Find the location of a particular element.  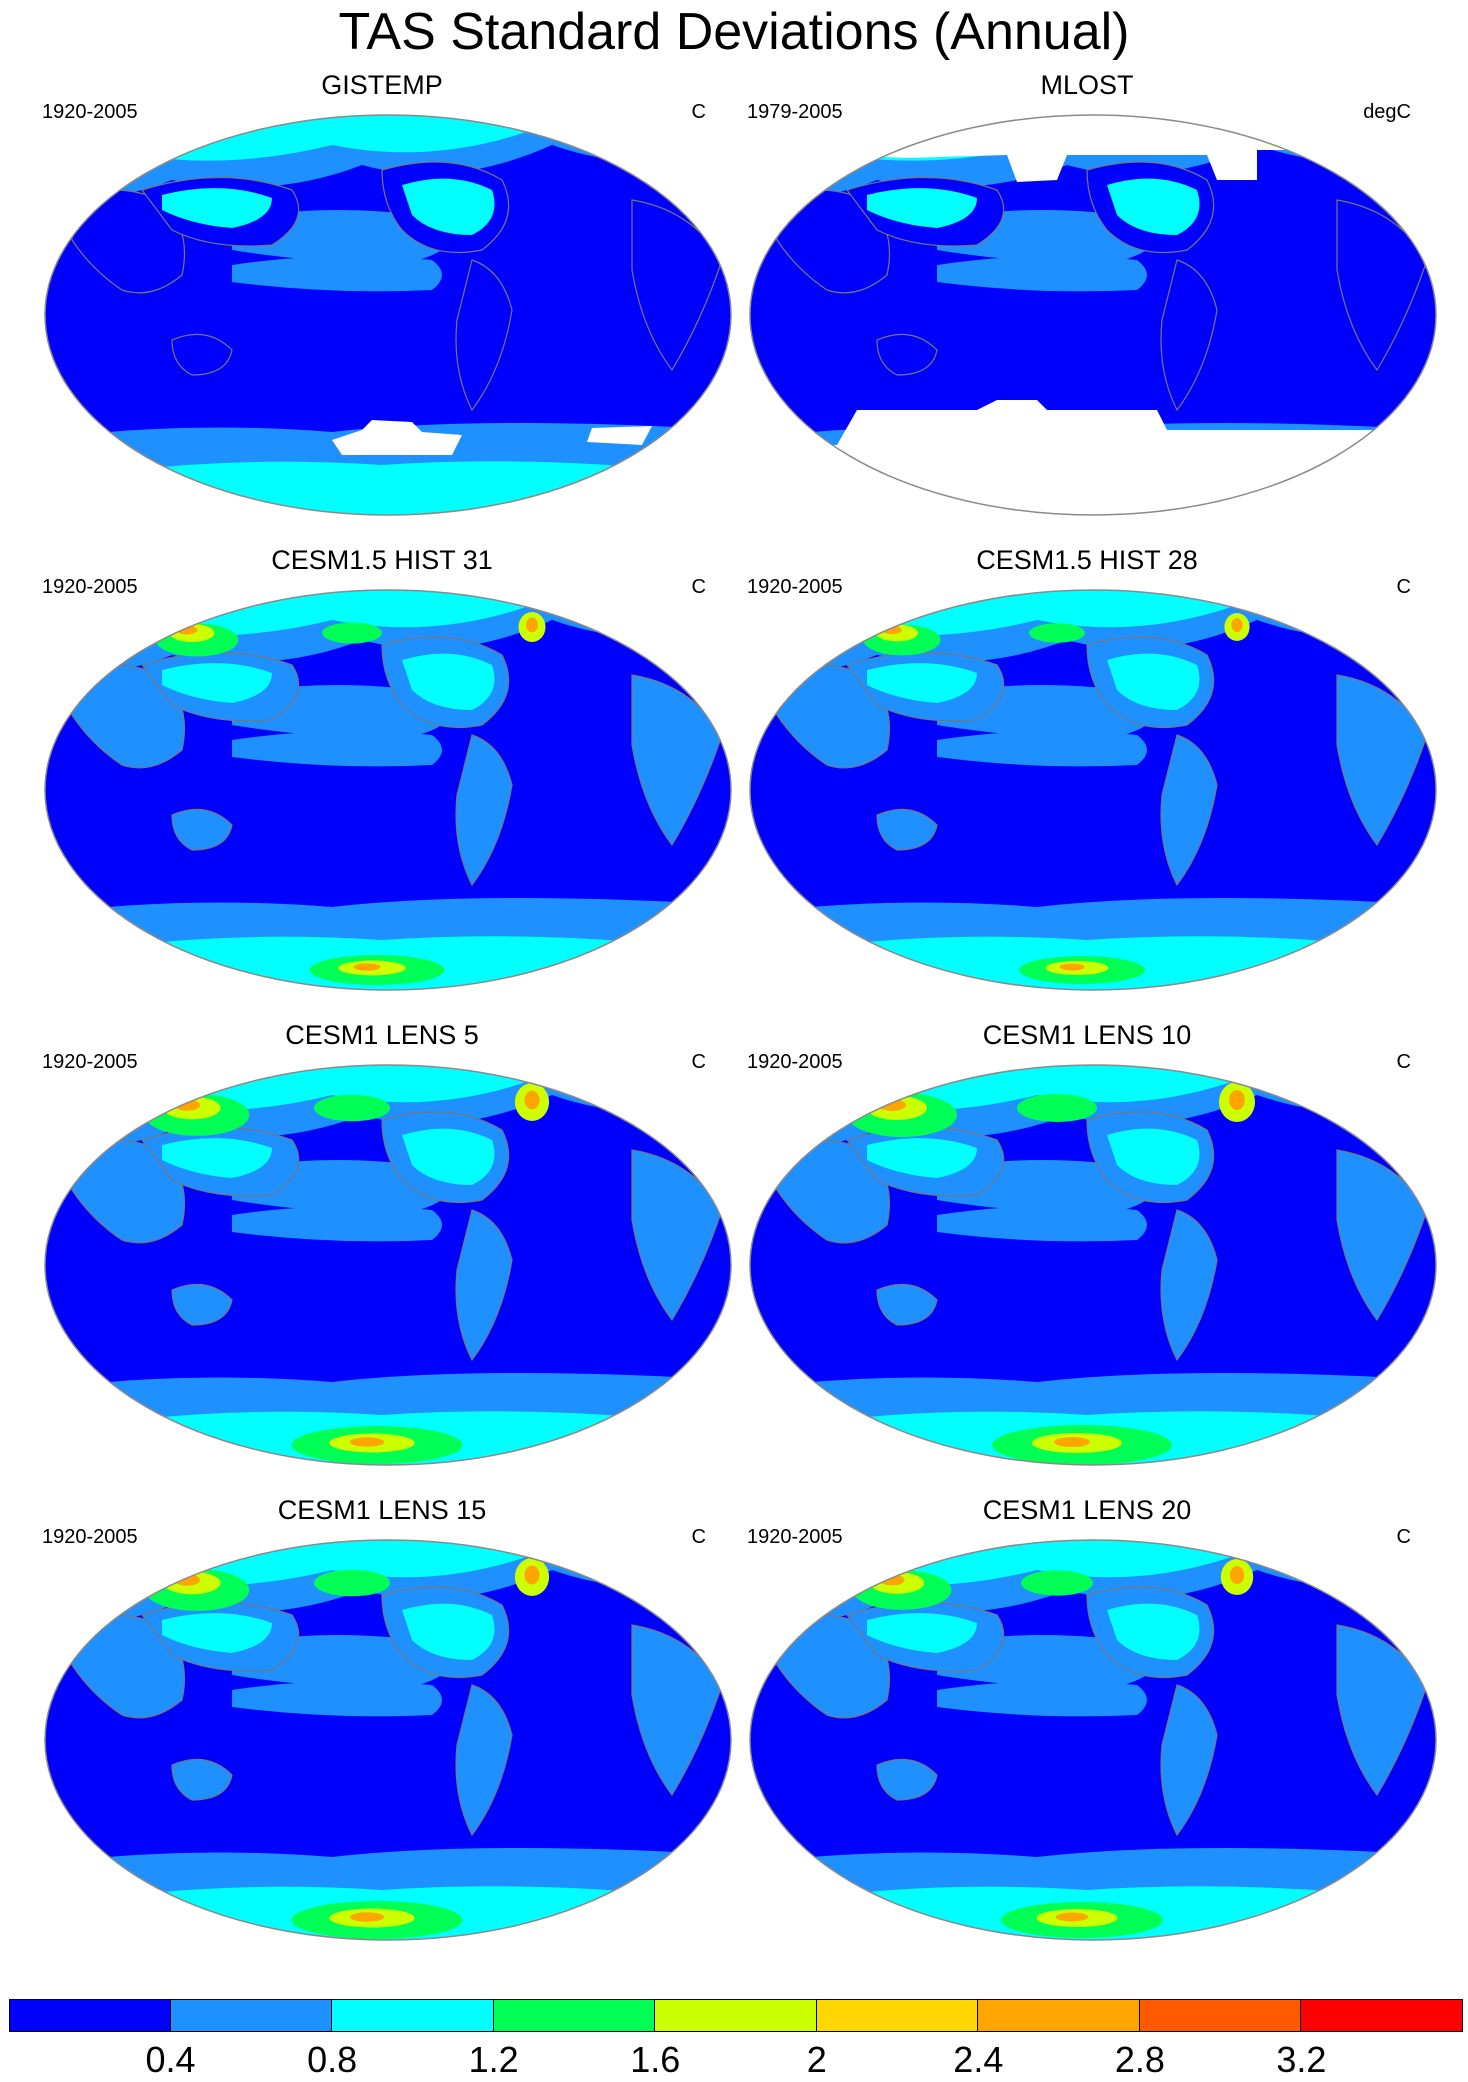

panel-title: MLOST is located at coordinates (1087, 85).